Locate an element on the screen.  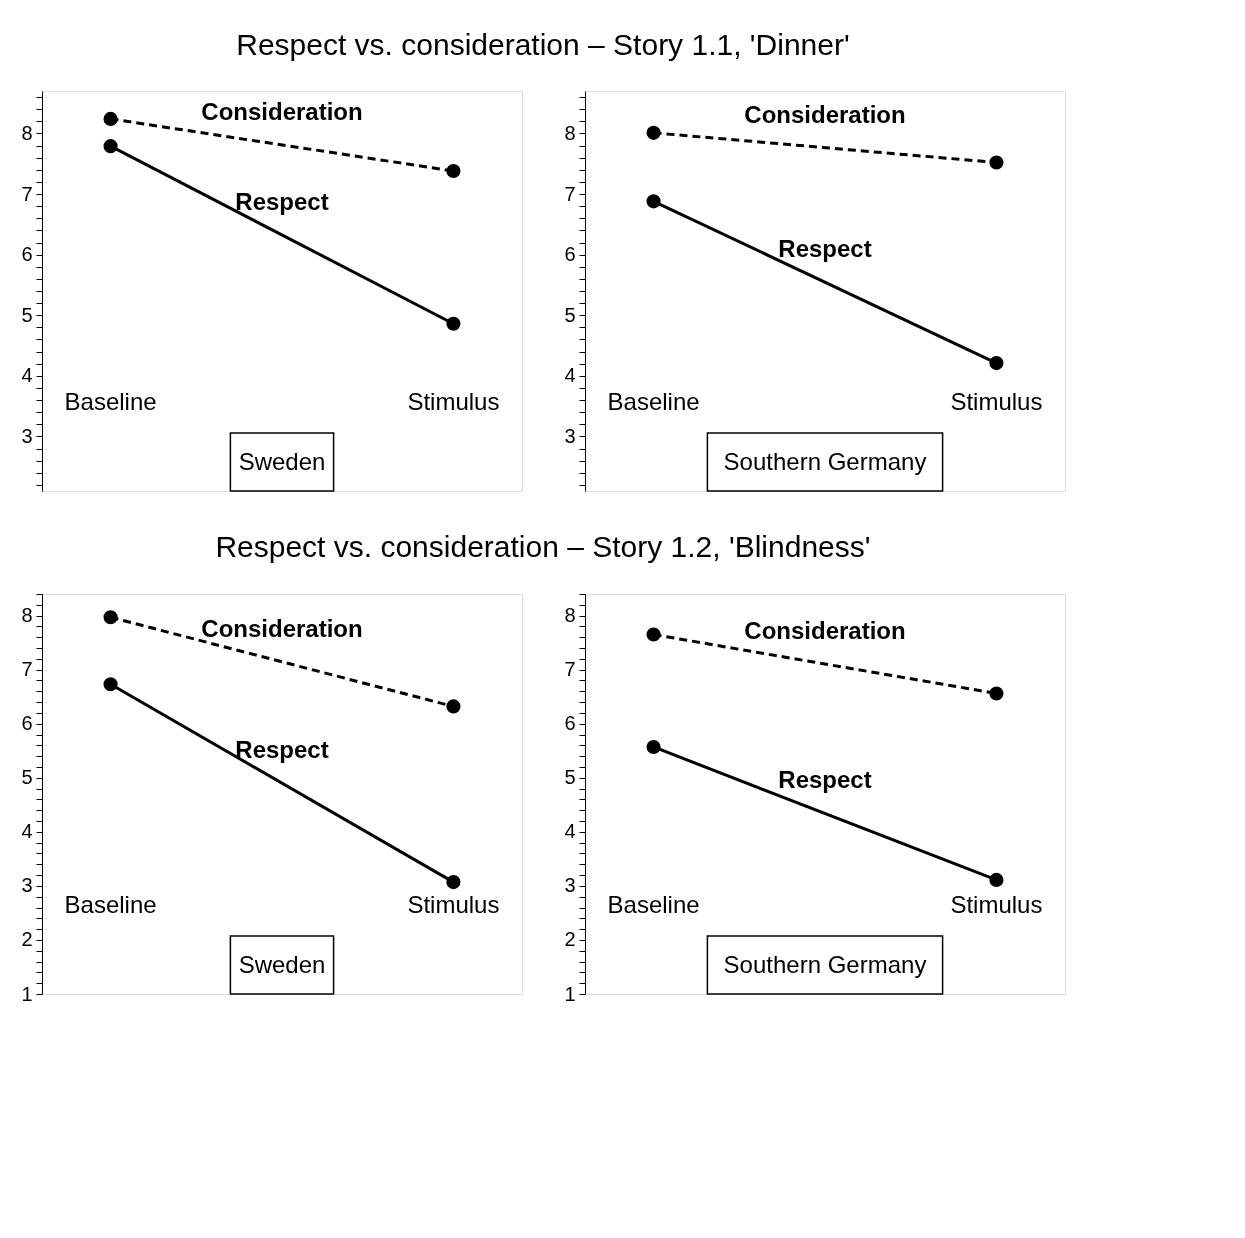
chart-title: Respect vs. consideration – Story 1.2, 'Blindness' is located at coordinates (543, 546).